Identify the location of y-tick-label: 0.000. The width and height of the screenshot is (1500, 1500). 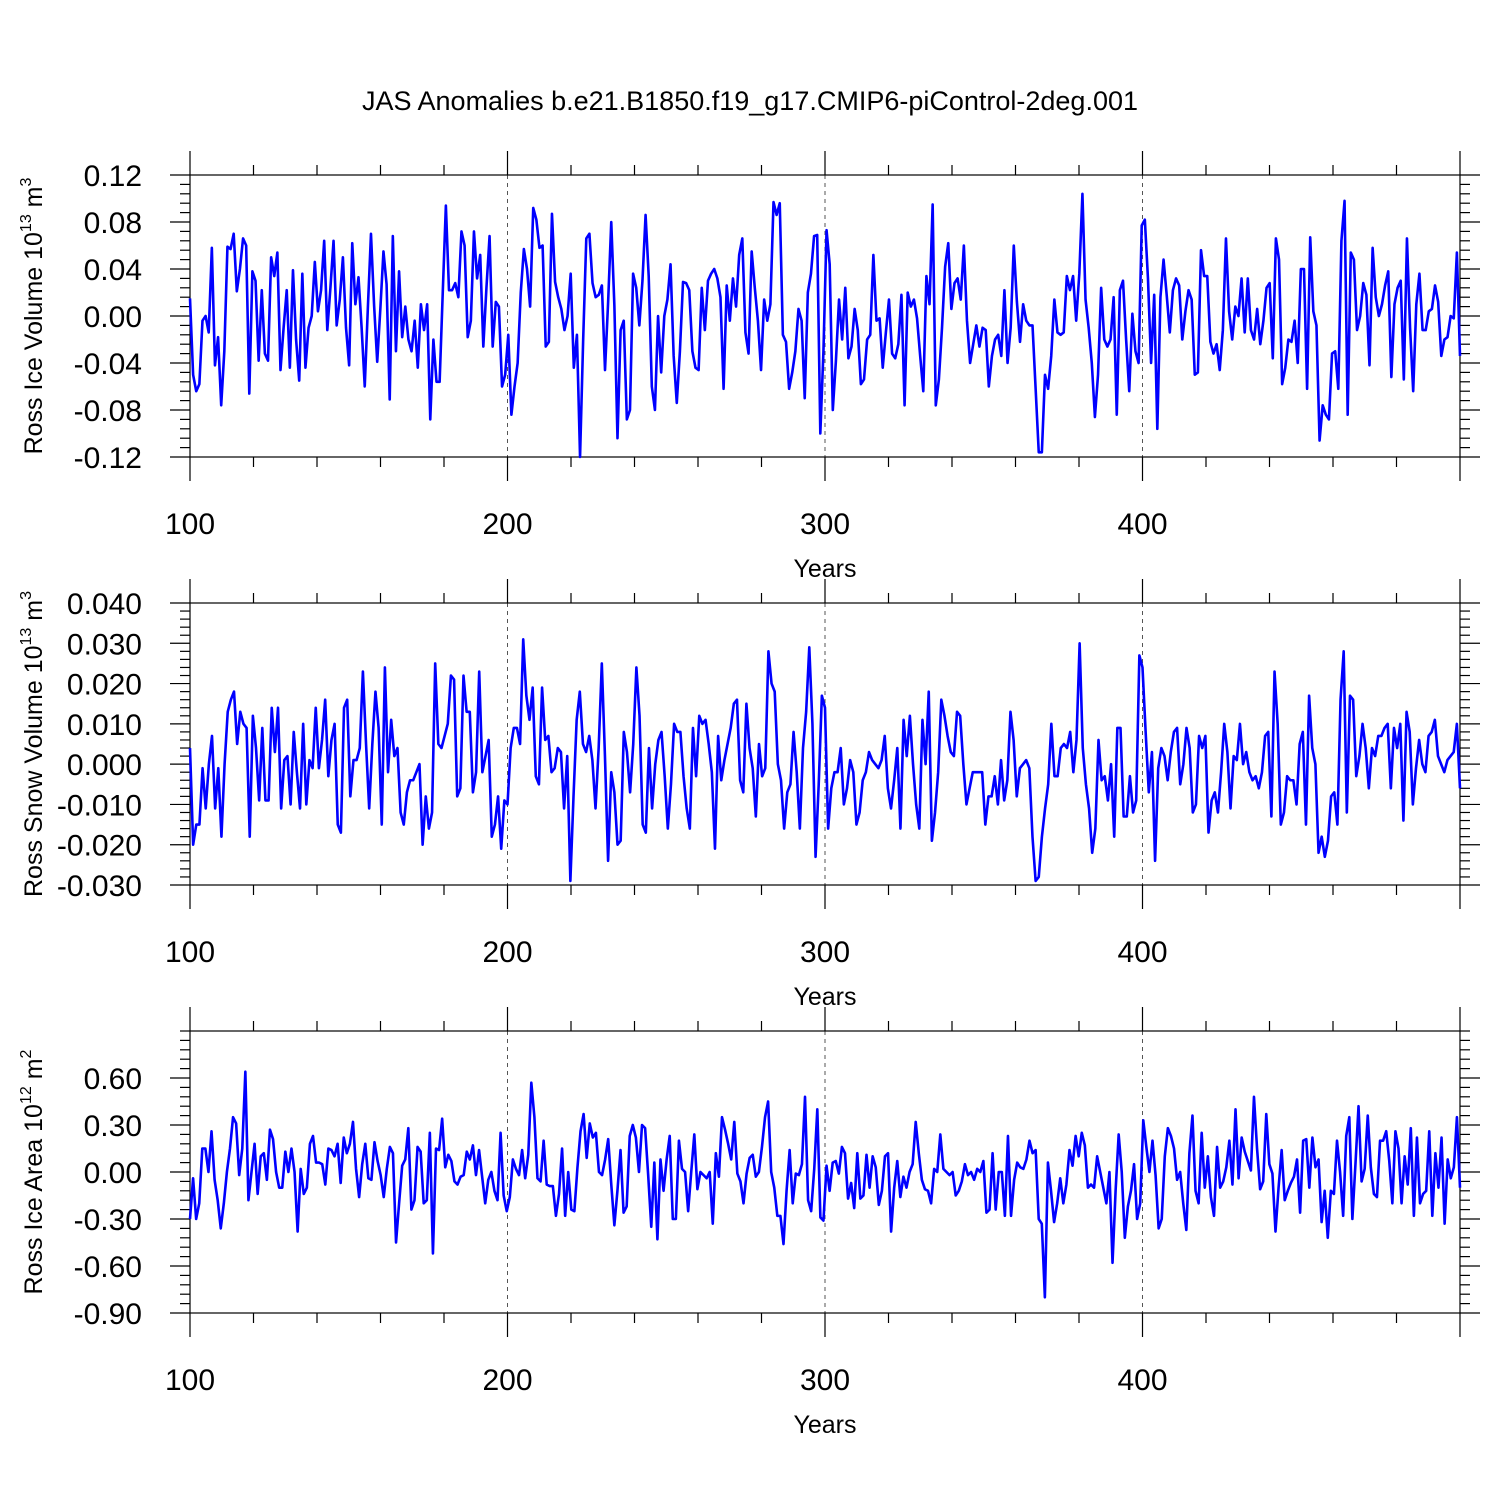
(104, 765).